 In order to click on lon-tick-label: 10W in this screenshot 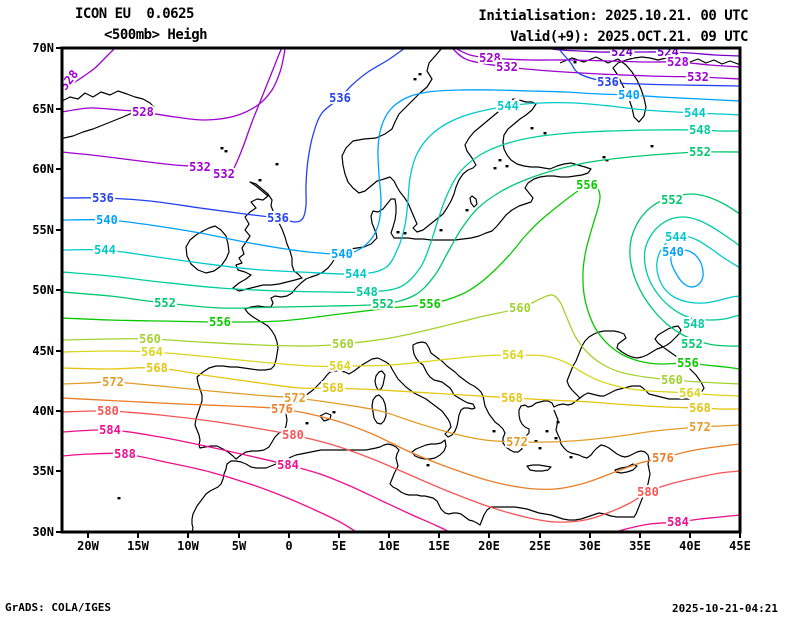, I will do `click(188, 546)`.